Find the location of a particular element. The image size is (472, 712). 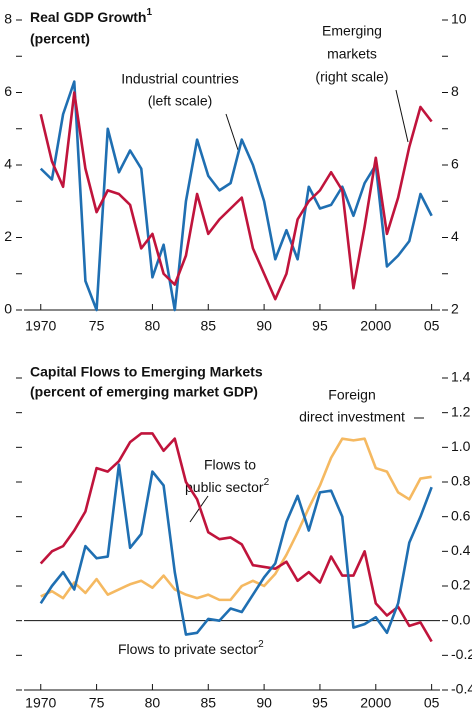

right-tick-label: 6 is located at coordinates (455, 164).